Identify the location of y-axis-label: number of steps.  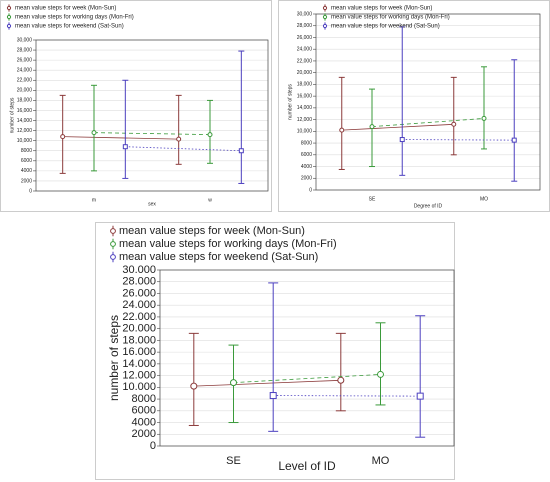
(12, 115).